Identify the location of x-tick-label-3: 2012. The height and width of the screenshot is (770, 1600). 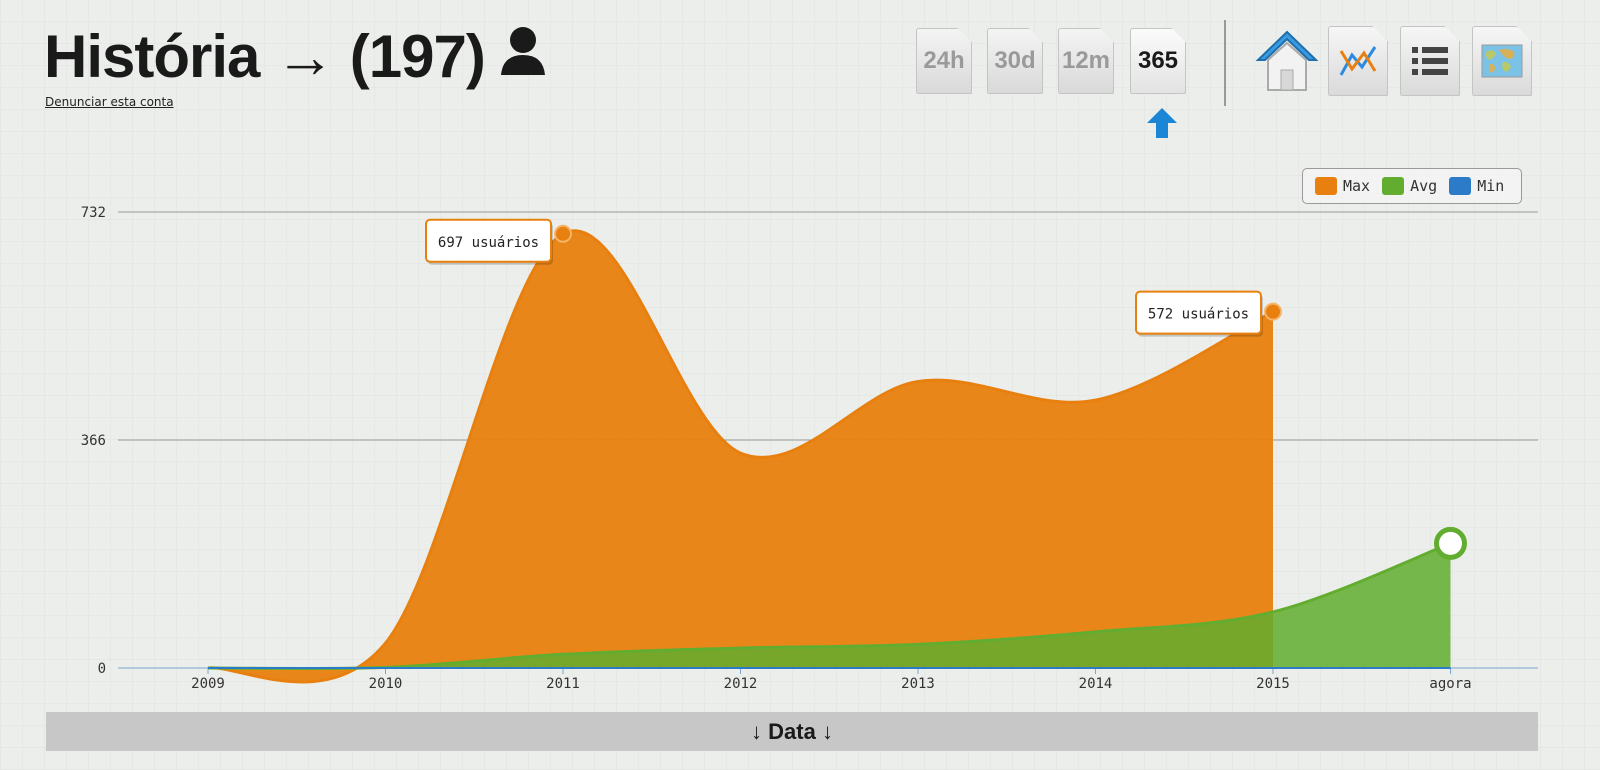
(741, 684).